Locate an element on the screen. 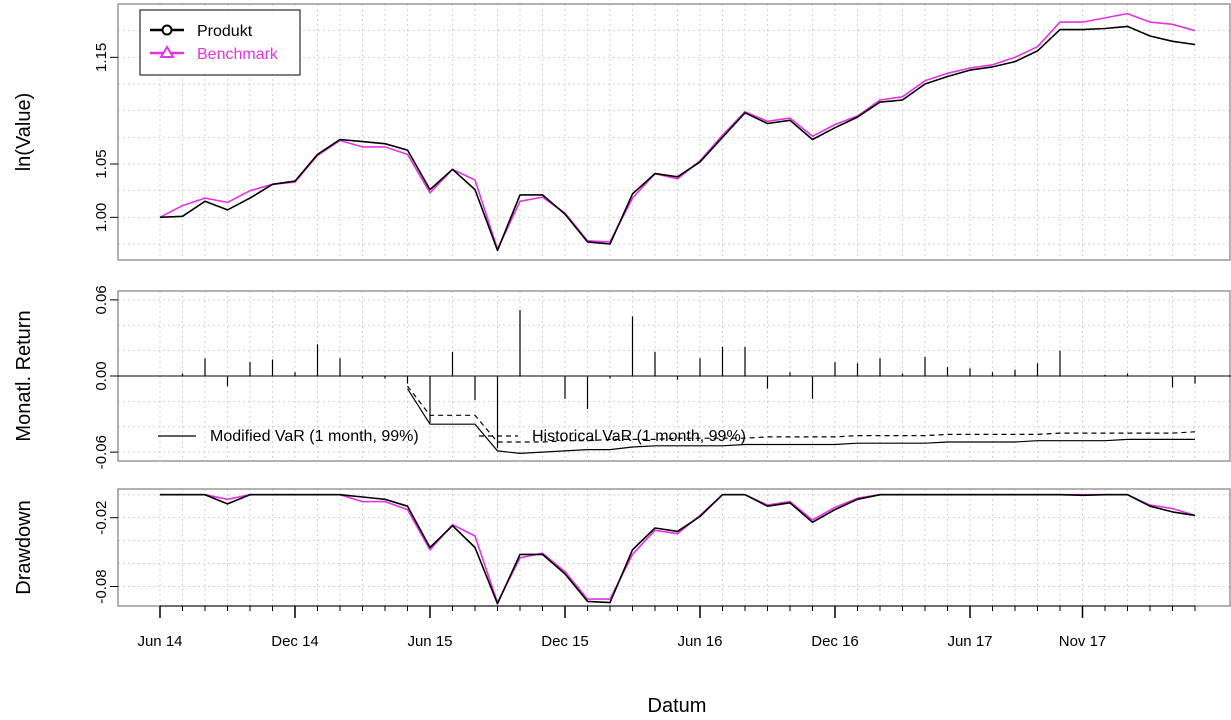 This screenshot has width=1231, height=720. x-tick-label: Jun 16 is located at coordinates (699, 641).